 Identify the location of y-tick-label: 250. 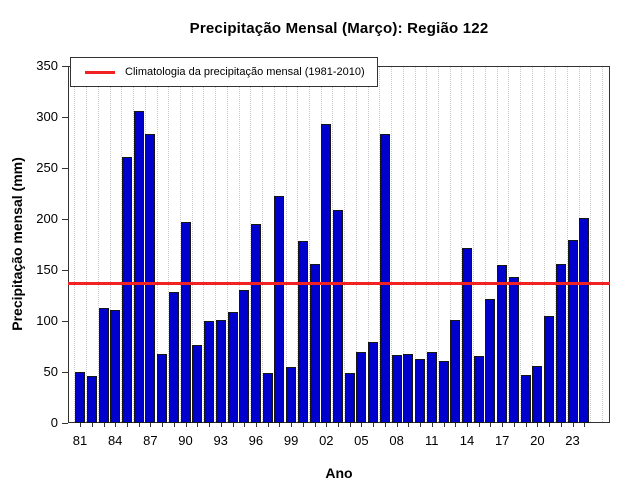
(47, 167).